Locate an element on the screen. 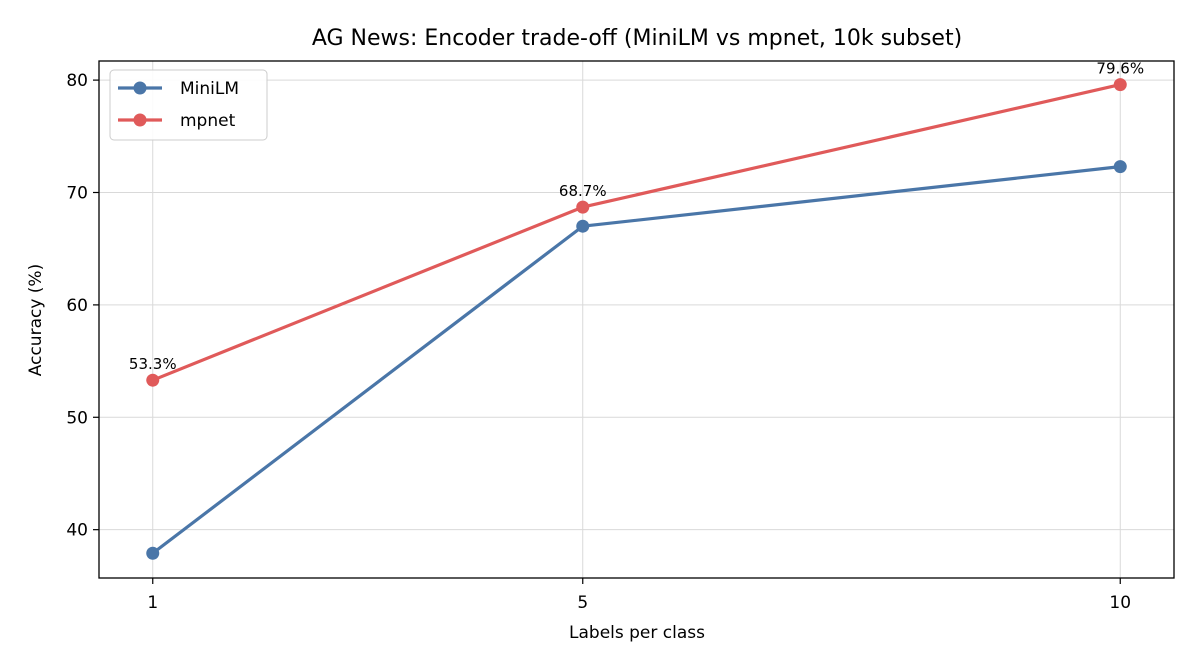  data-label: 79.6% is located at coordinates (1120, 69).